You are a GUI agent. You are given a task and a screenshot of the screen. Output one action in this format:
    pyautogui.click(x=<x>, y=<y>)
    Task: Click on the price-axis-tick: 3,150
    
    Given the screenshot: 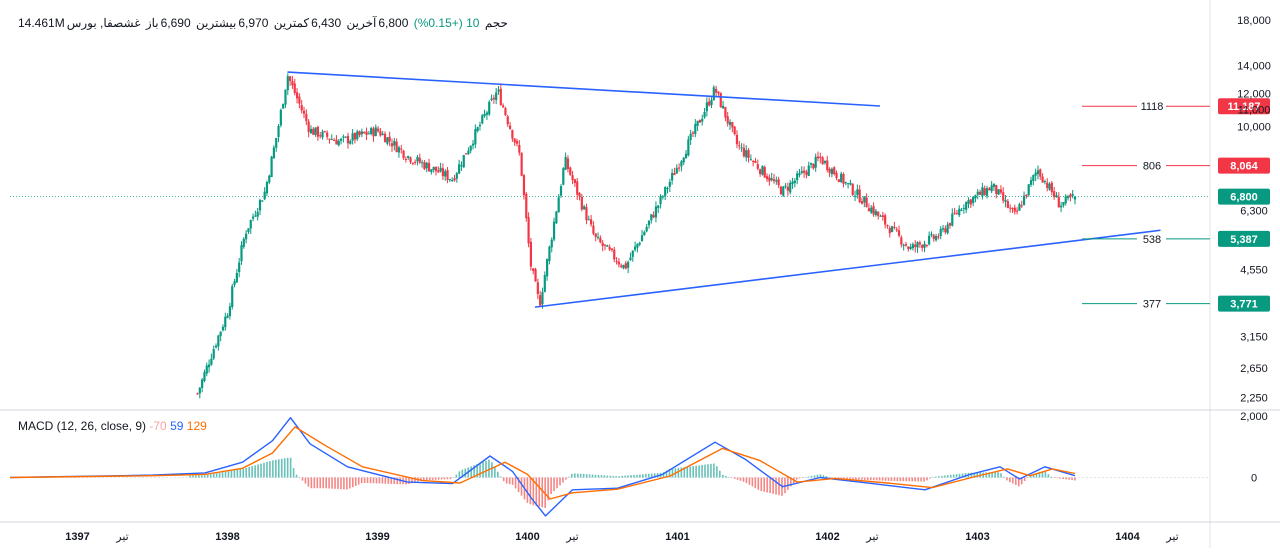 What is the action you would take?
    pyautogui.click(x=1254, y=337)
    